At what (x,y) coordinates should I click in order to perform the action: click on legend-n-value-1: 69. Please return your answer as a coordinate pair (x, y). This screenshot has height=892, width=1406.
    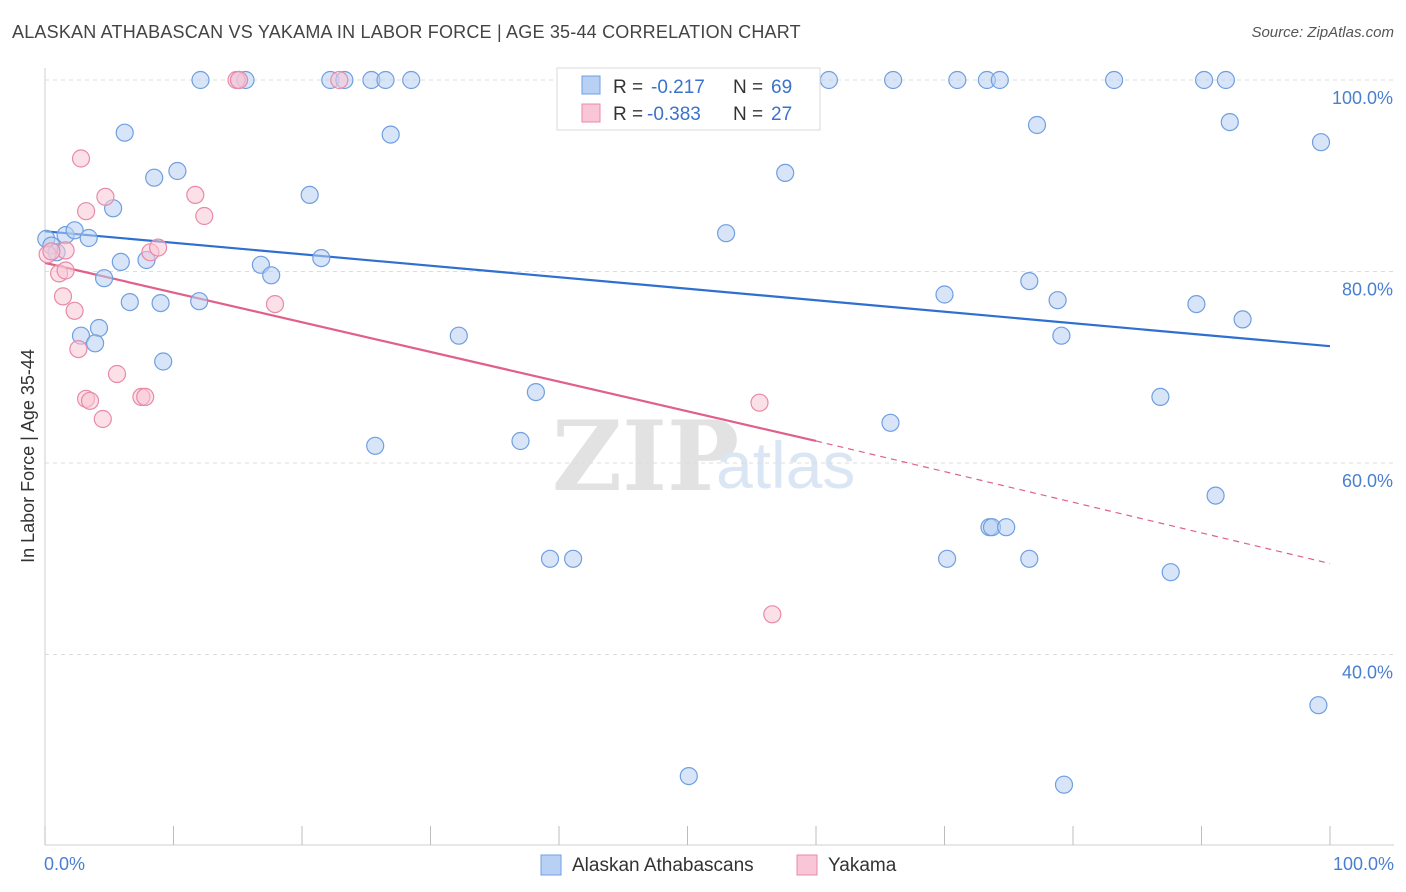
    Looking at the image, I should click on (781, 87).